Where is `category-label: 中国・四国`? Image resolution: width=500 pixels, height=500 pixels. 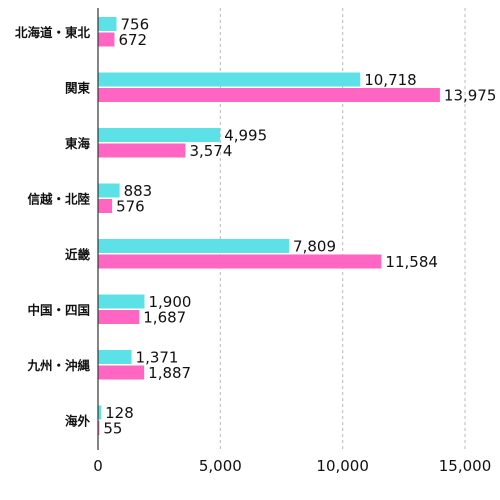
category-label: 中国・四国 is located at coordinates (58, 309).